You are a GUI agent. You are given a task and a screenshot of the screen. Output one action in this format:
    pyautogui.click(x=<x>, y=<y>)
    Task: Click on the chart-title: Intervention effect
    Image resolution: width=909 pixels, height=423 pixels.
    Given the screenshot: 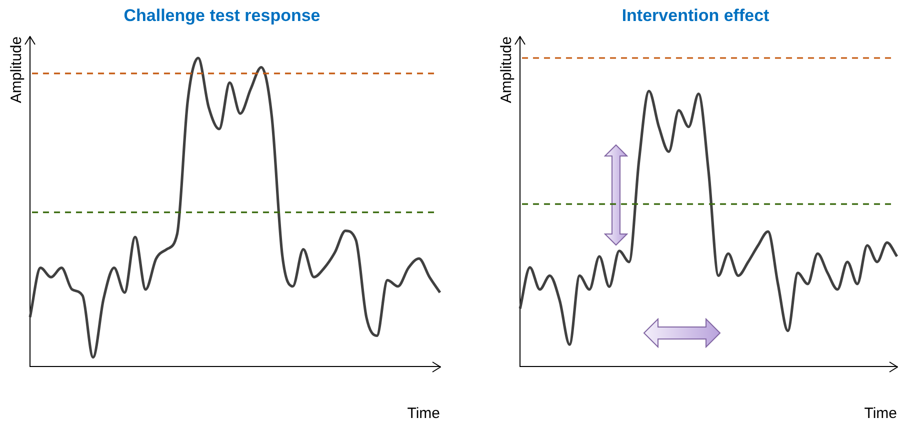 What is the action you would take?
    pyautogui.click(x=696, y=15)
    